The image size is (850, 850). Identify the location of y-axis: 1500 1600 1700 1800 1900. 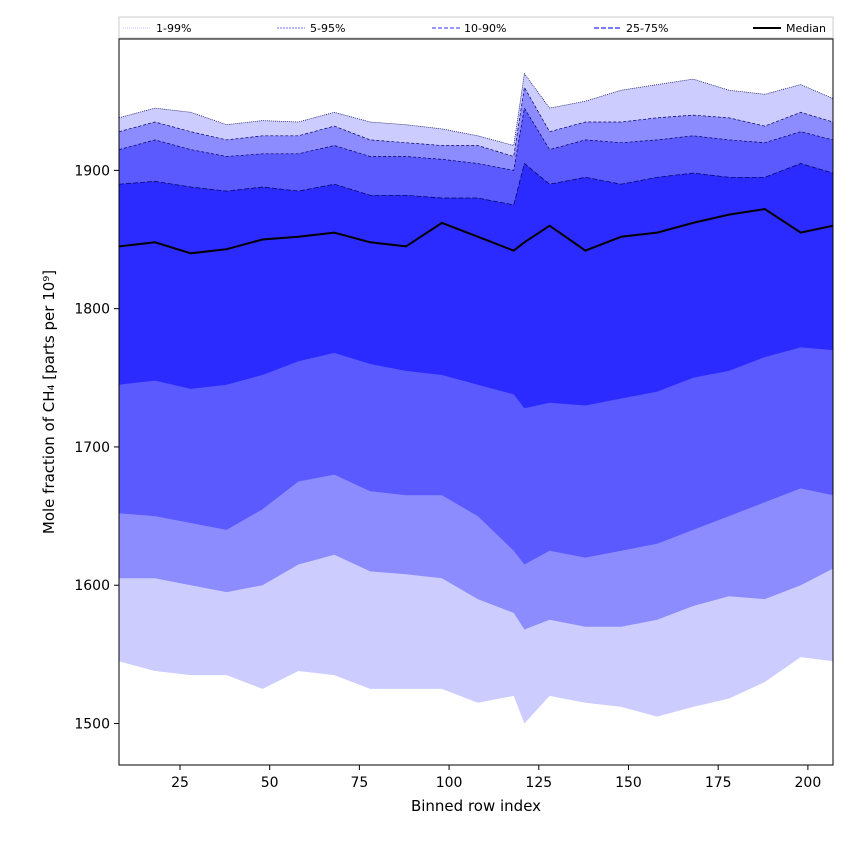
(96, 448).